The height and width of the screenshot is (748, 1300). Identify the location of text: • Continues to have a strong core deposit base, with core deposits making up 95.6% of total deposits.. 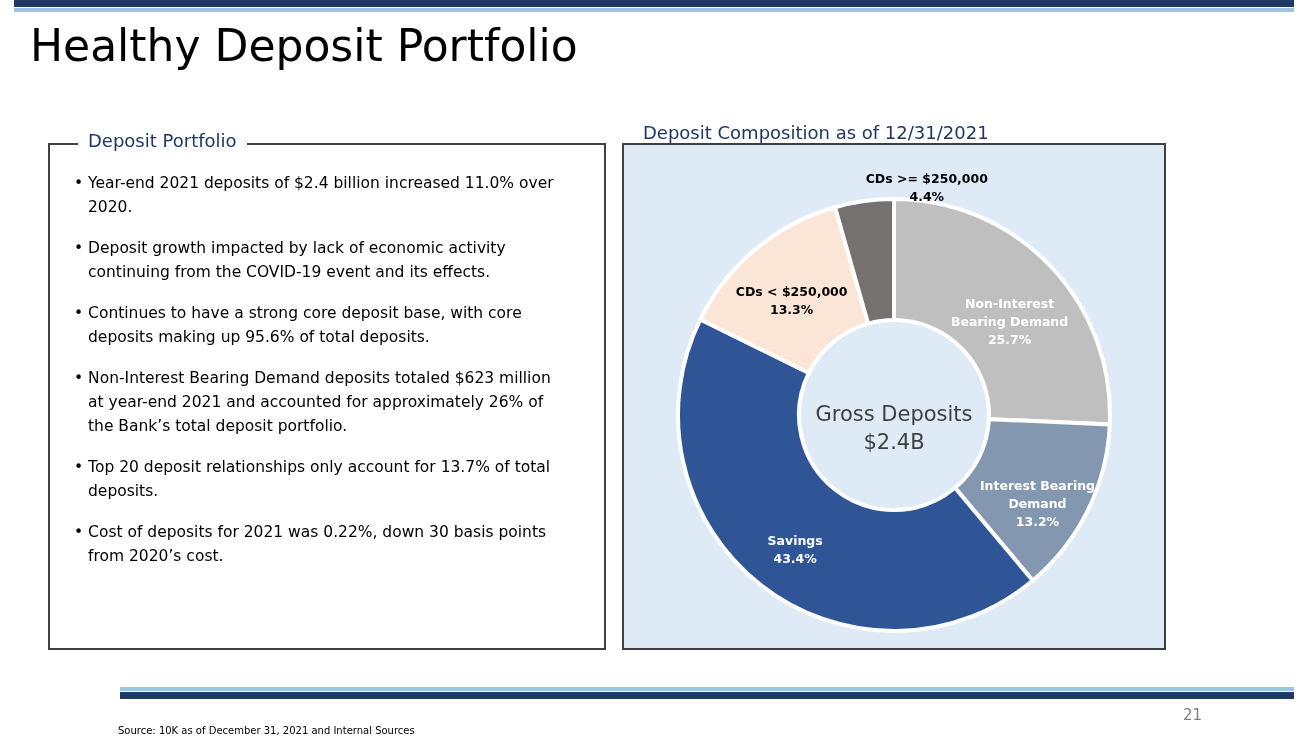
(298, 325).